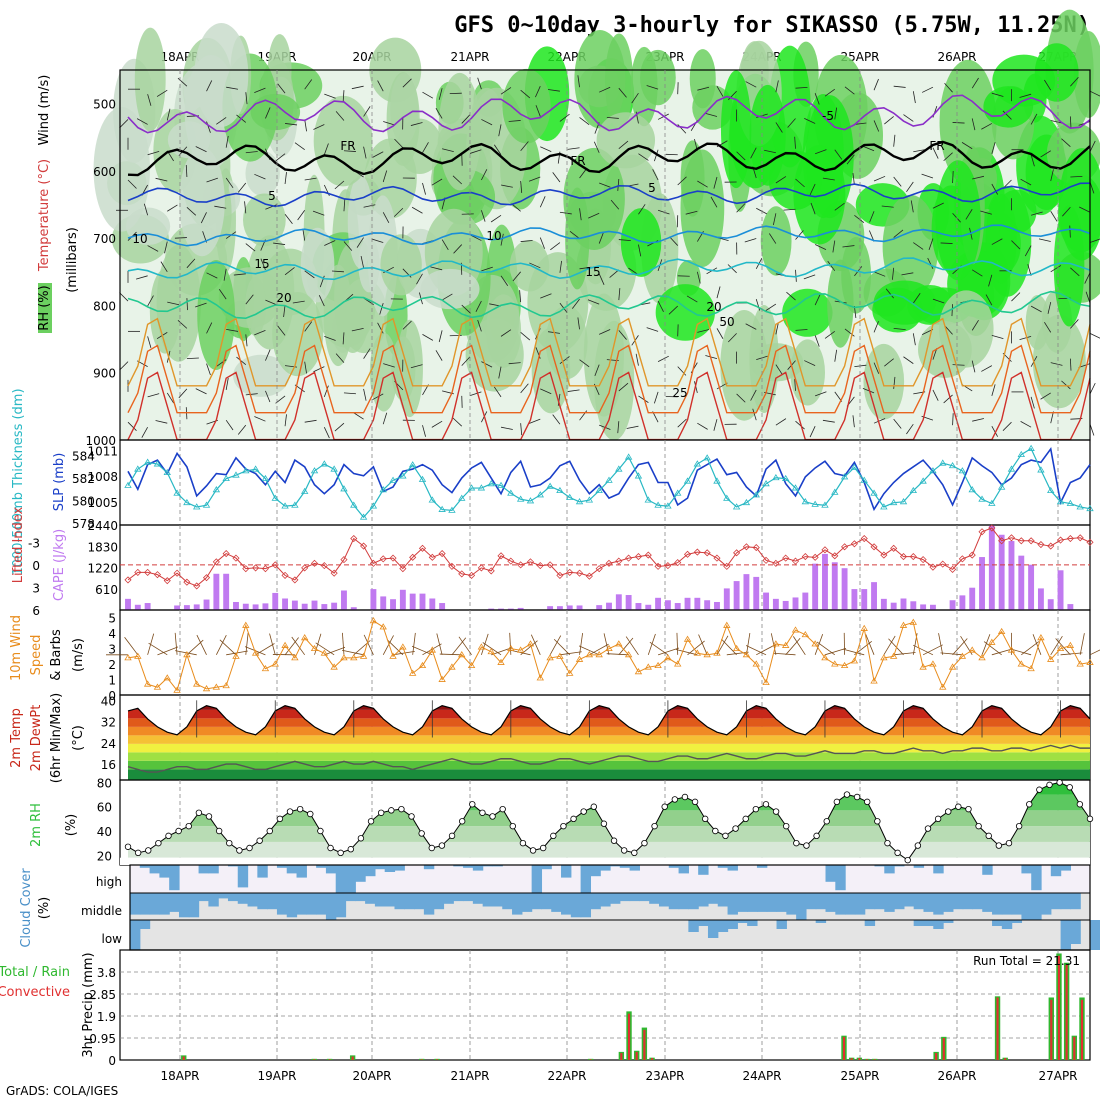 The image size is (1100, 1100). What do you see at coordinates (44, 307) in the screenshot?
I see `y-axis-label: RH (%)` at bounding box center [44, 307].